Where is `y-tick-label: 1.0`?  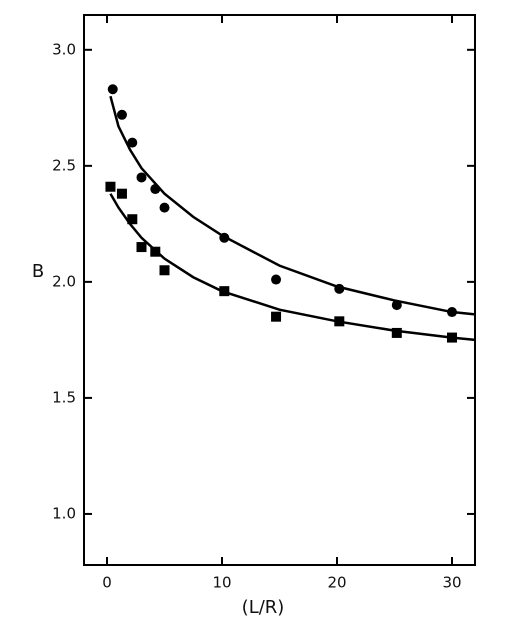
y-tick-label: 1.0 is located at coordinates (64, 513).